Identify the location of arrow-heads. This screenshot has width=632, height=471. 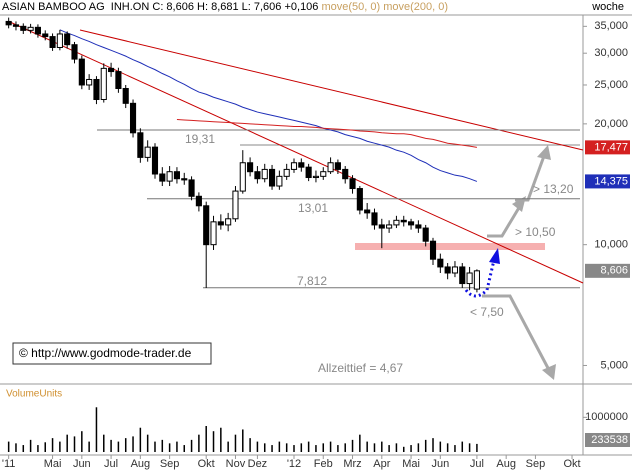
(534, 262).